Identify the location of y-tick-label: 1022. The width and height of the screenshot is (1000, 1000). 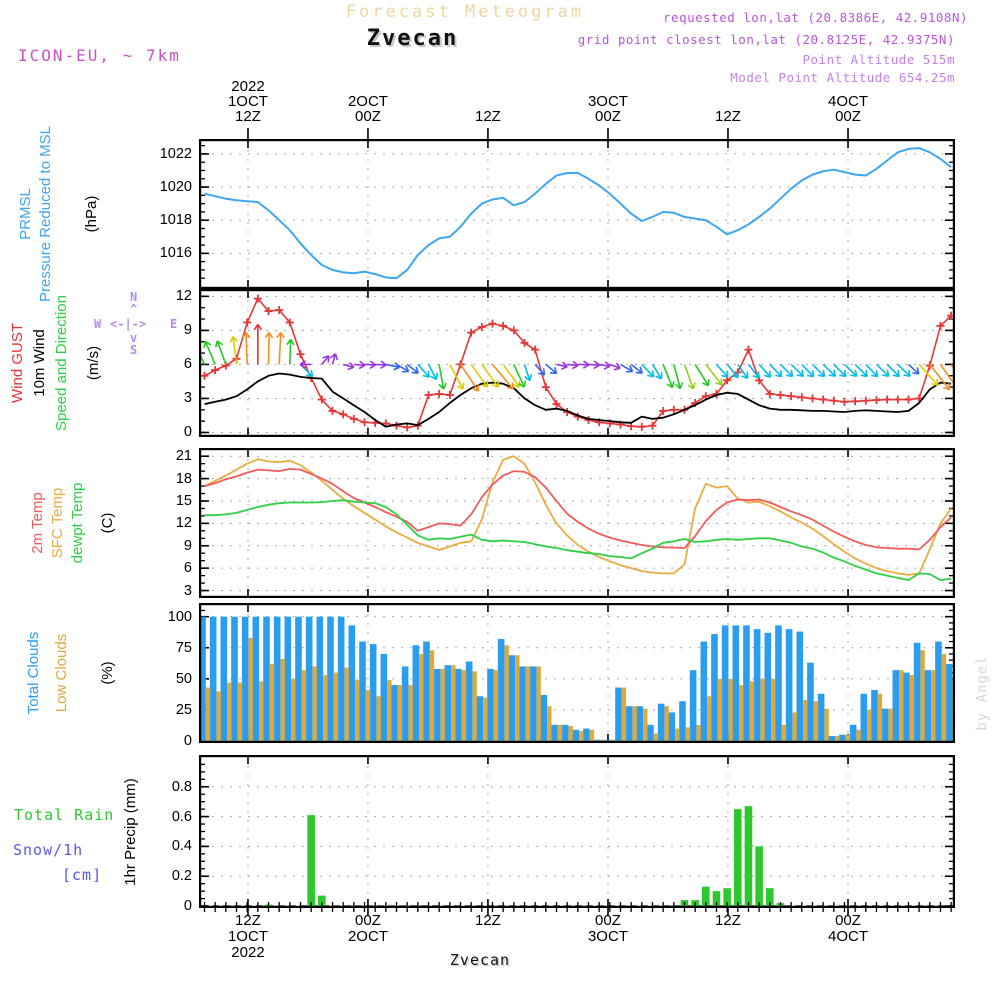
(175, 153).